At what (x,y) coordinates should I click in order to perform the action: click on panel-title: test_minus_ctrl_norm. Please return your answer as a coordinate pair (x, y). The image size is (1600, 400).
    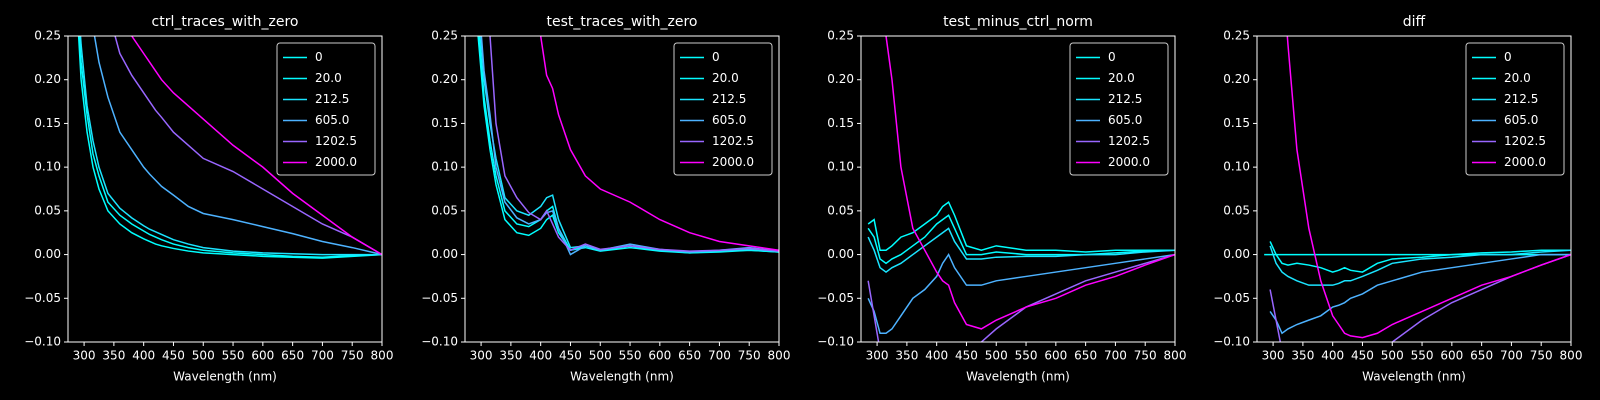
    Looking at the image, I should click on (1018, 22).